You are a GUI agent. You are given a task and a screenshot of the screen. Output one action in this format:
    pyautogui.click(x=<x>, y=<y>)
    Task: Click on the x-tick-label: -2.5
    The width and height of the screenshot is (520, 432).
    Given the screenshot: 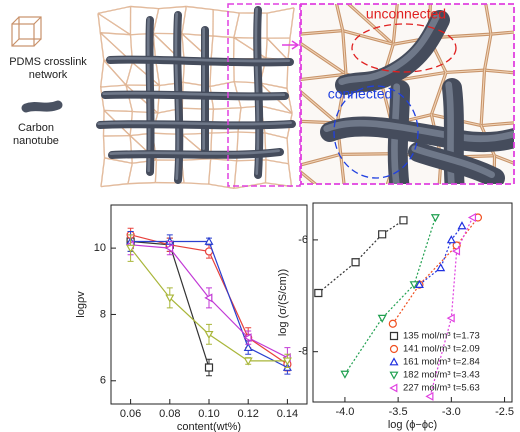 What is the action you would take?
    pyautogui.click(x=504, y=412)
    